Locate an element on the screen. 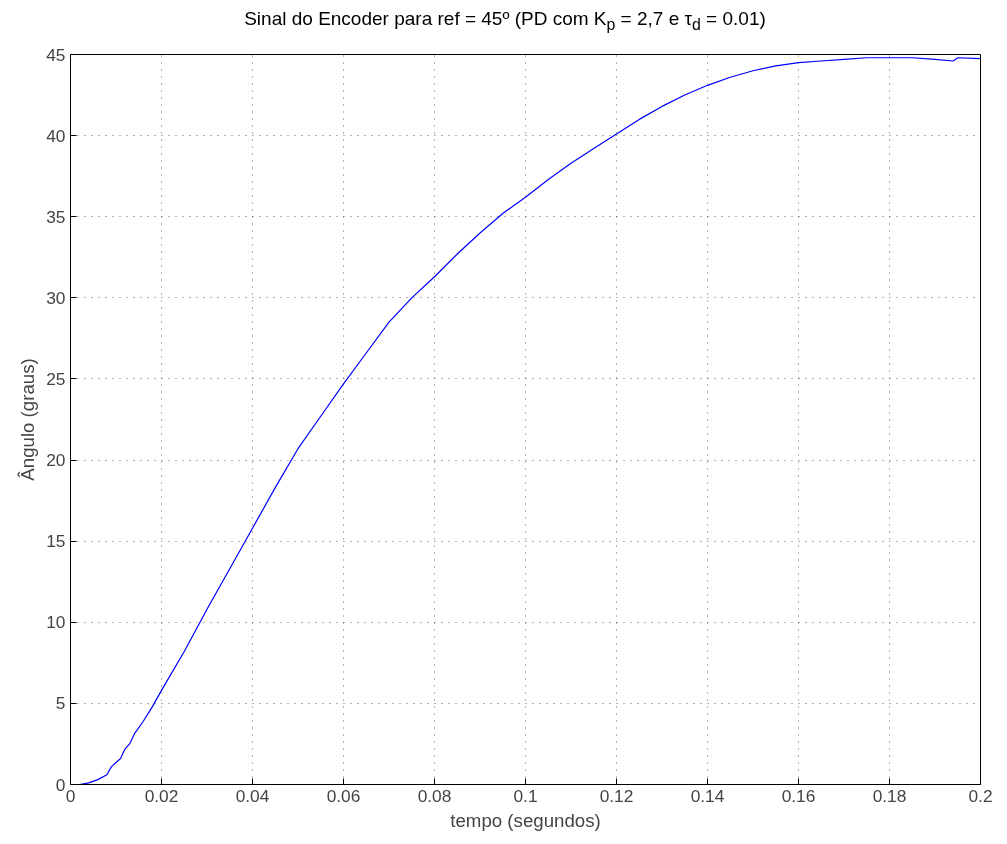 Image resolution: width=1007 pixels, height=844 pixels. x-tick-label: 0.12 is located at coordinates (616, 795).